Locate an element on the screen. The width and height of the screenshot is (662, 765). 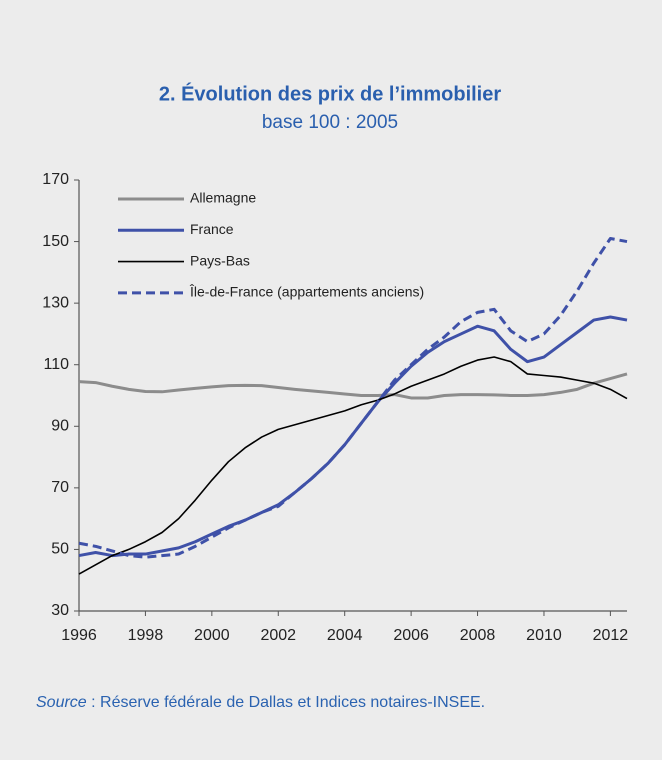
series-line is located at coordinates (353, 386).